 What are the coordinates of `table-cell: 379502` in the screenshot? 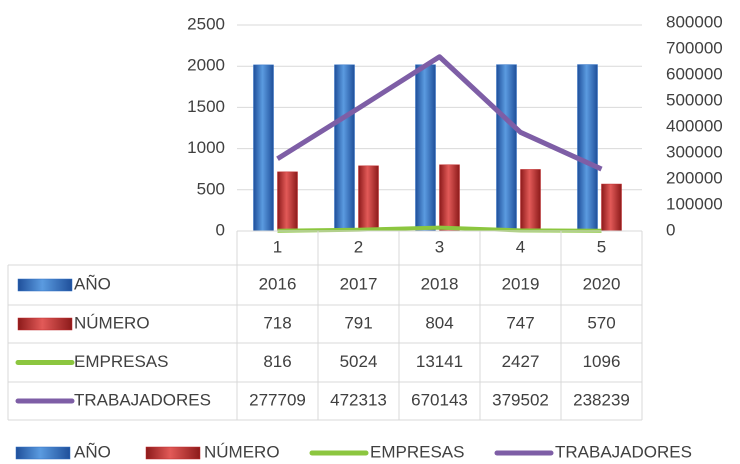 It's located at (520, 399).